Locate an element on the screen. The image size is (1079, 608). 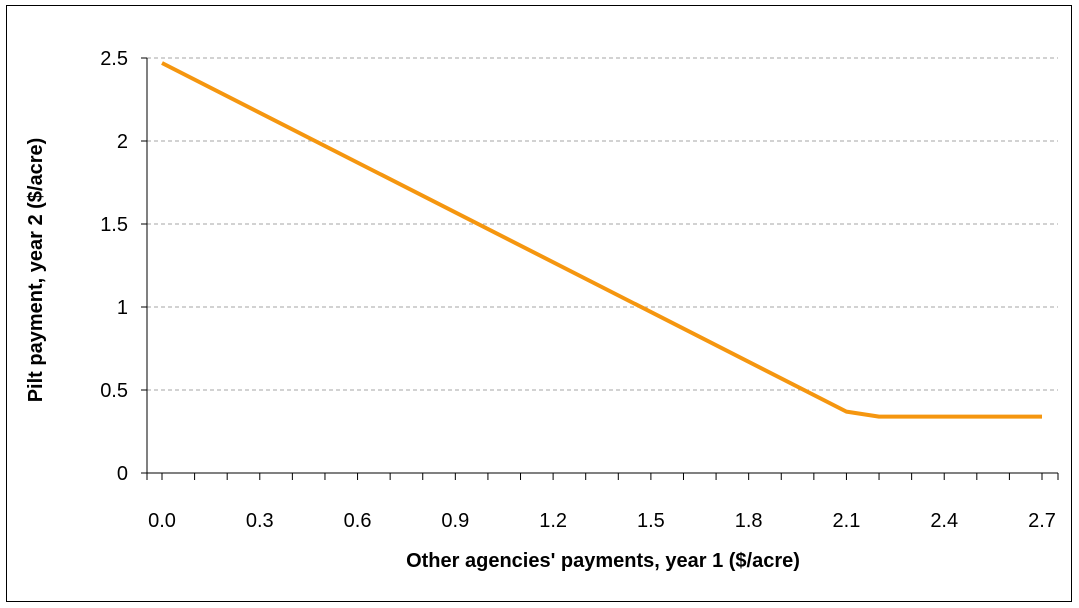
x-tick-label: 1.2 is located at coordinates (553, 521).